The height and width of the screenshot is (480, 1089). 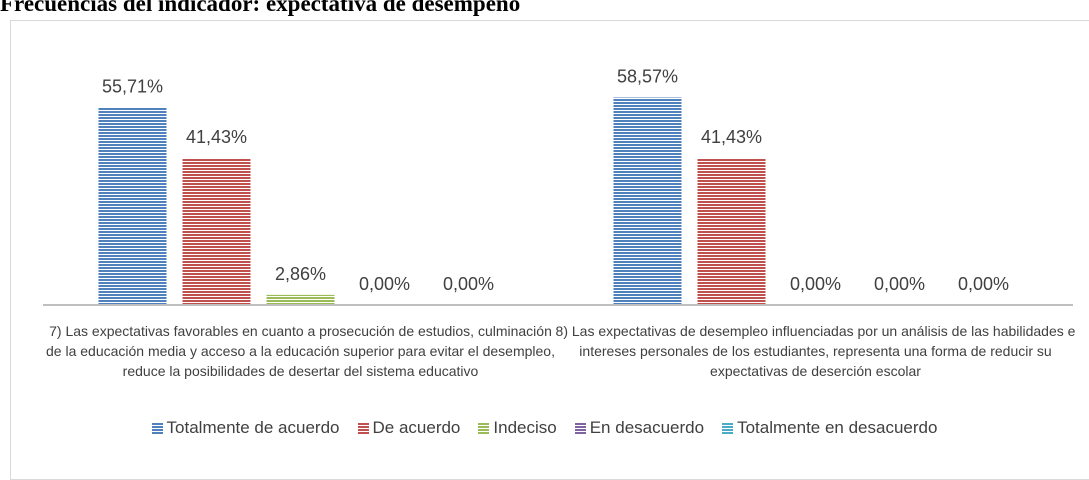 What do you see at coordinates (525, 427) in the screenshot?
I see `legend-label: Indeciso` at bounding box center [525, 427].